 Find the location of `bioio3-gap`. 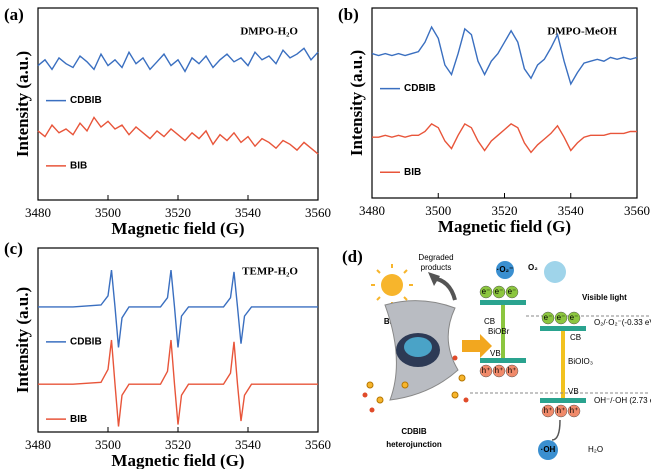

bioio3-gap is located at coordinates (563, 364).